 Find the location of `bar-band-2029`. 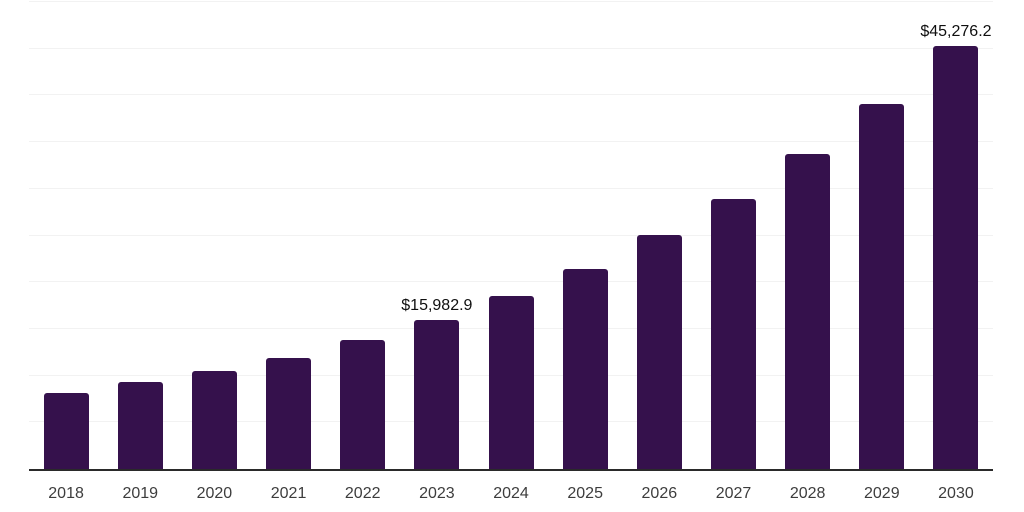

bar-band-2029 is located at coordinates (882, 235).